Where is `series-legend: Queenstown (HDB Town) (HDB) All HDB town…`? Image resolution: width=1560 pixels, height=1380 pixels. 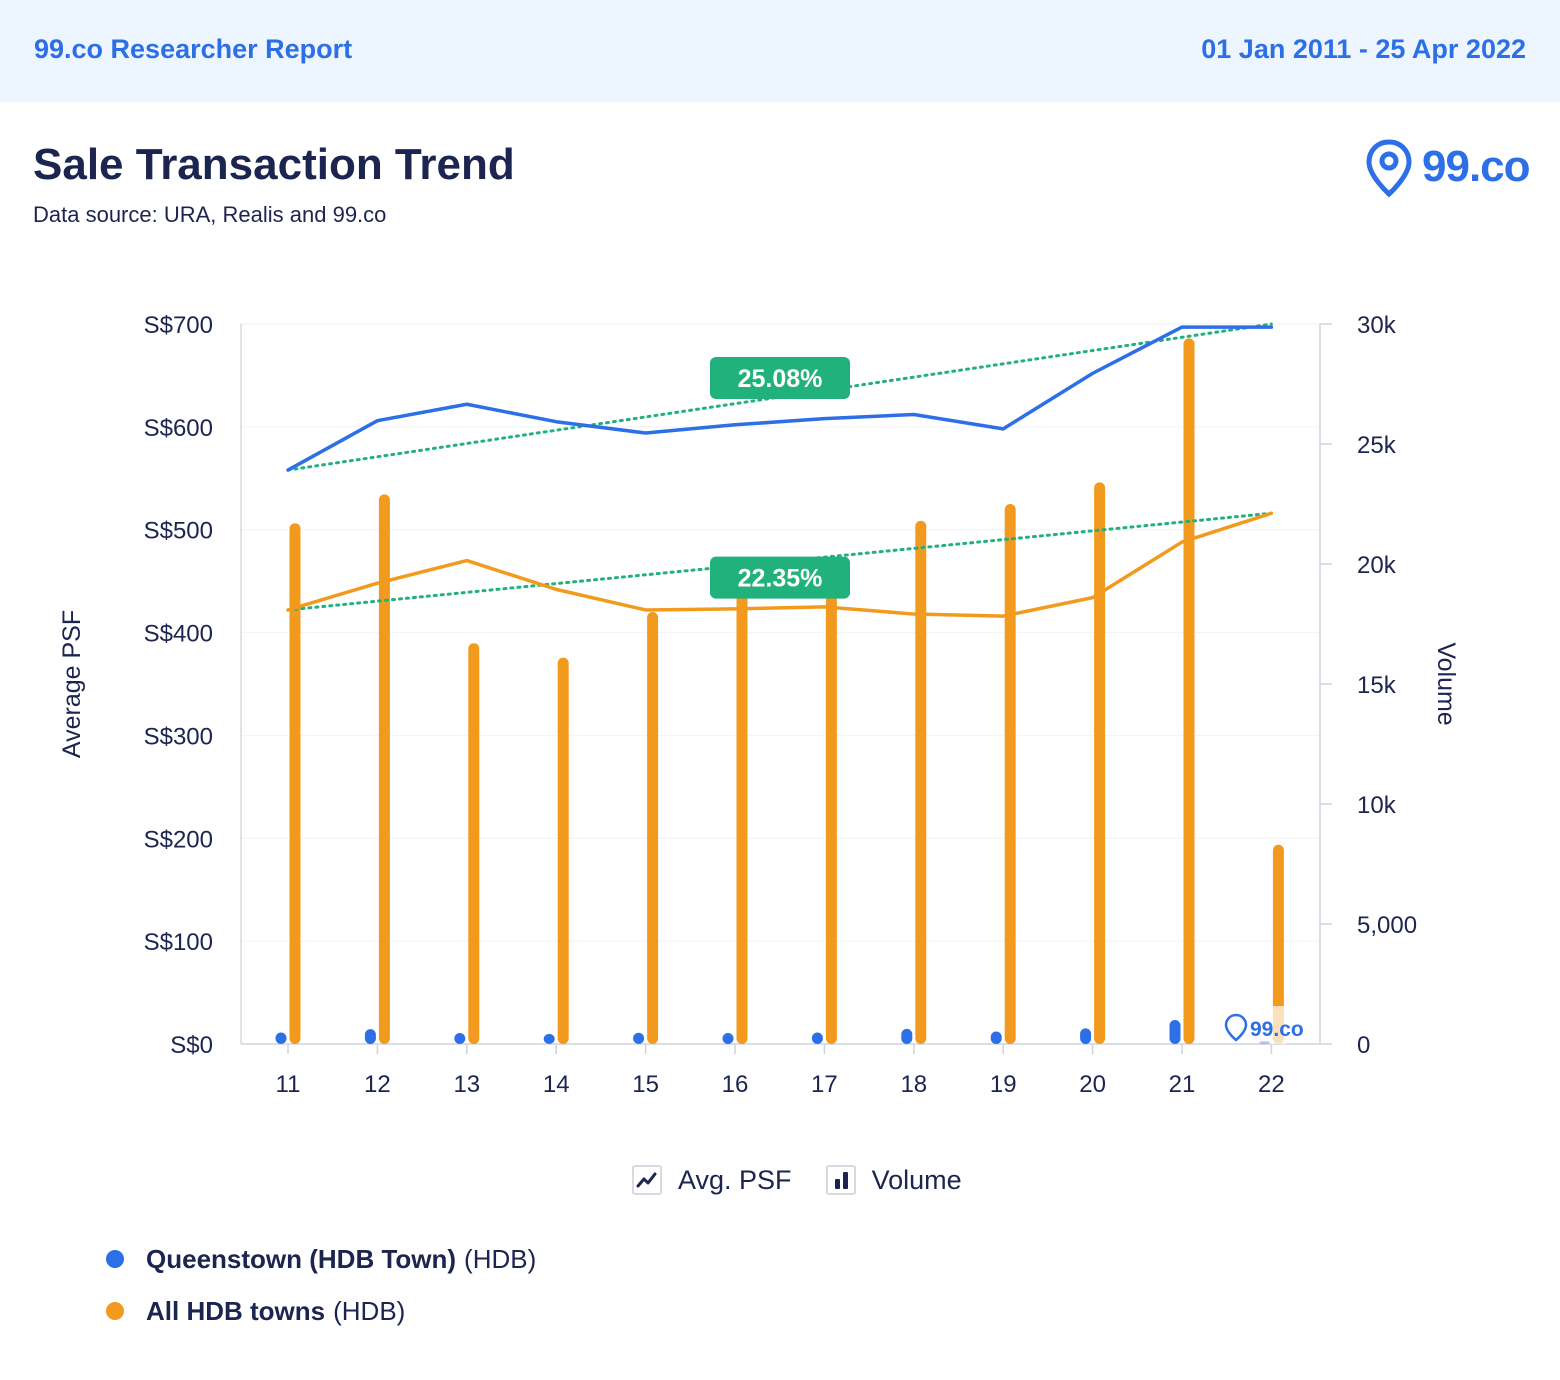 series-legend: Queenstown (HDB Town) (HDB) All HDB town… is located at coordinates (321, 1292).